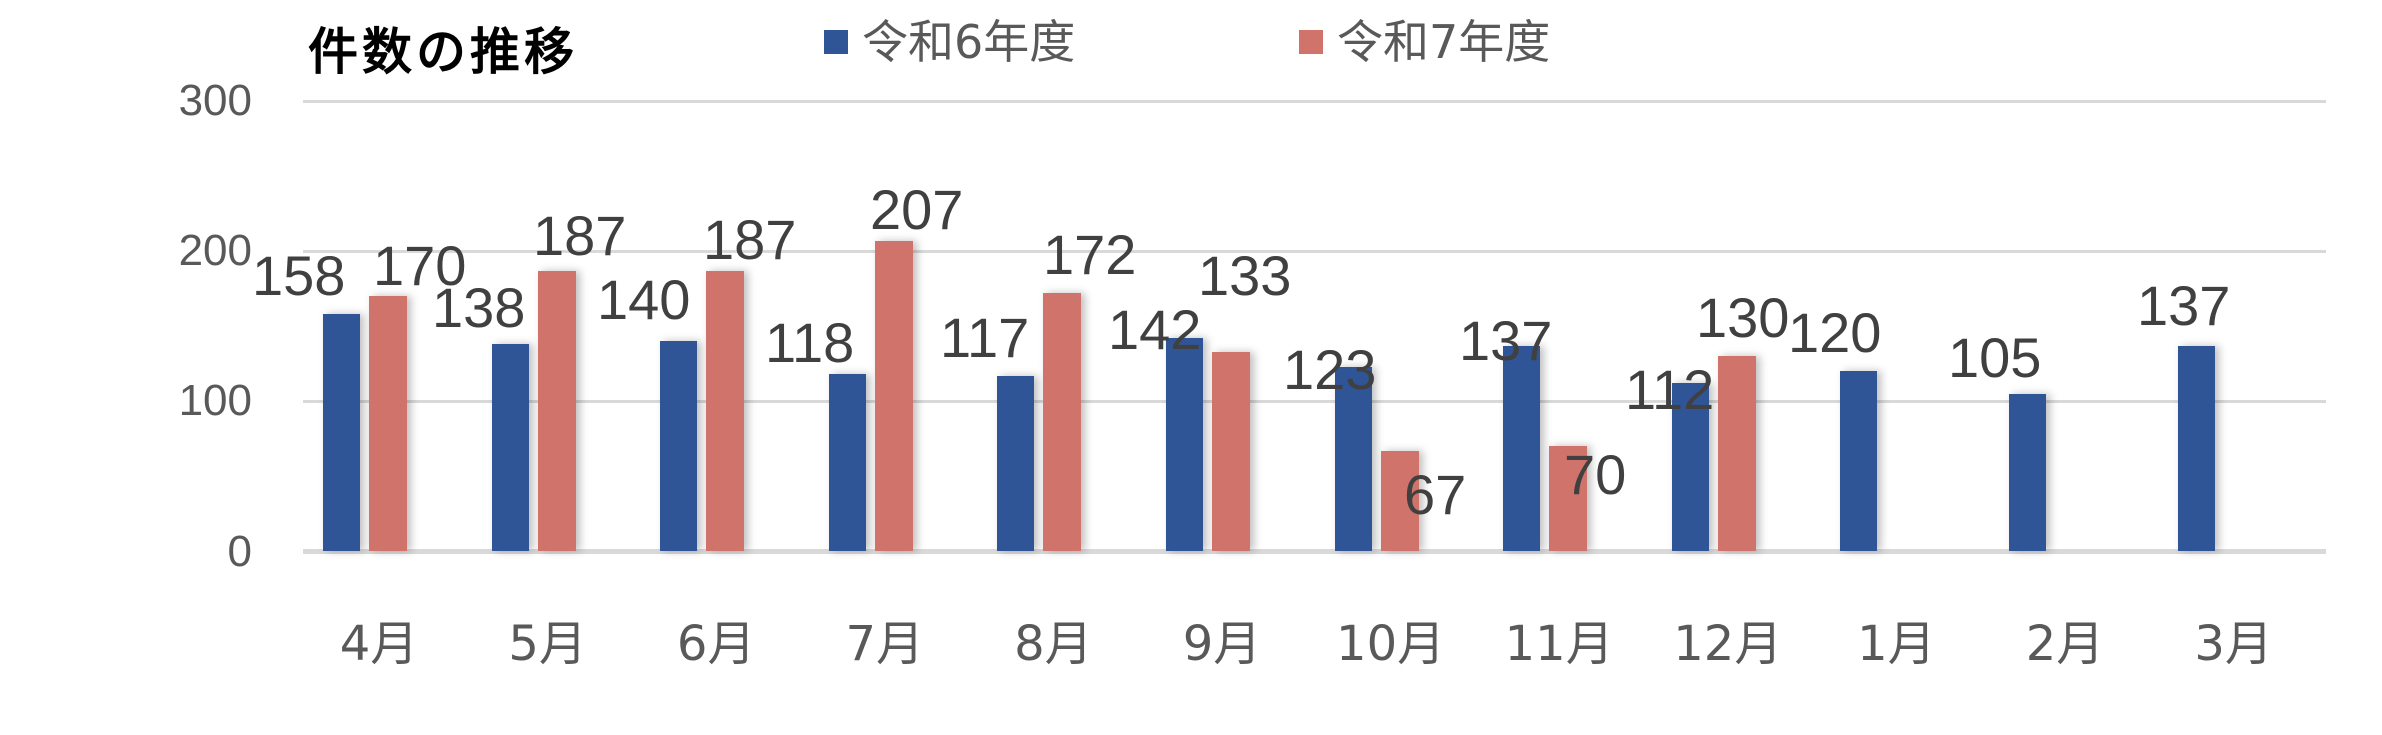 The width and height of the screenshot is (2382, 735). Describe the element at coordinates (716, 644) in the screenshot. I see `x-tick-label: 6月` at that location.